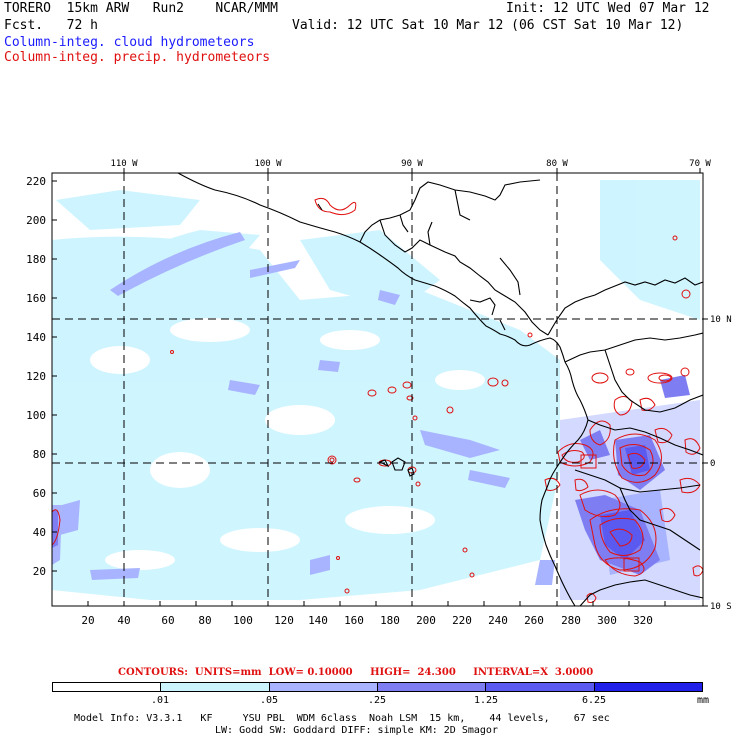  Describe the element at coordinates (426, 620) in the screenshot. I see `x-label: 200` at that location.